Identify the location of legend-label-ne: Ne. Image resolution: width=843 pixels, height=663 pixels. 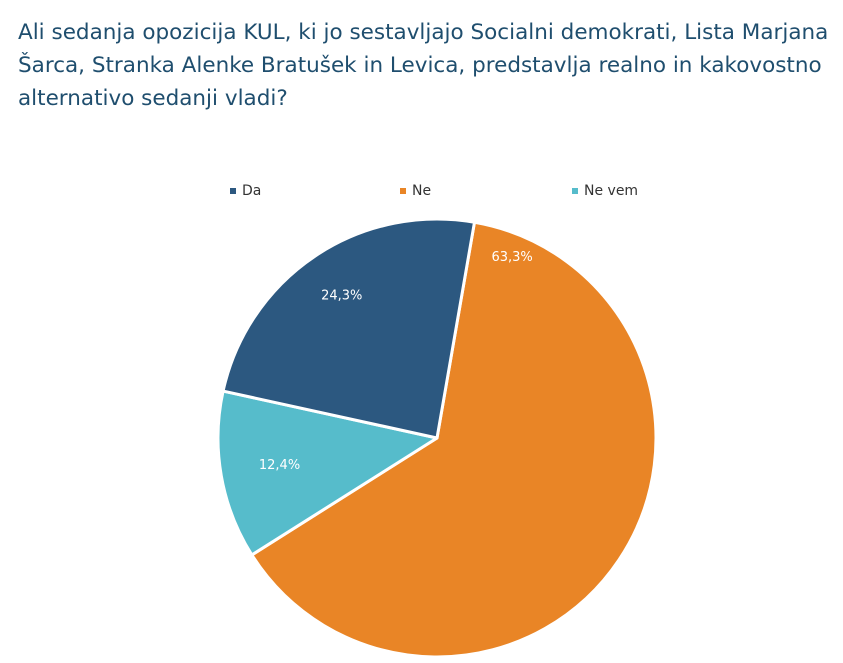
(422, 191).